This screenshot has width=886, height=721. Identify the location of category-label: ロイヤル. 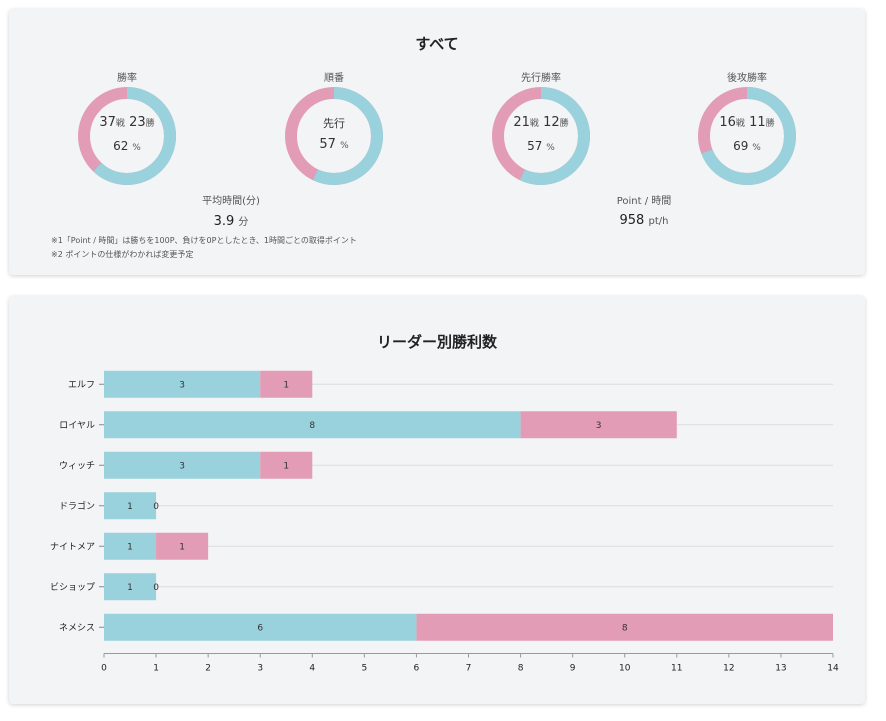
(77, 426).